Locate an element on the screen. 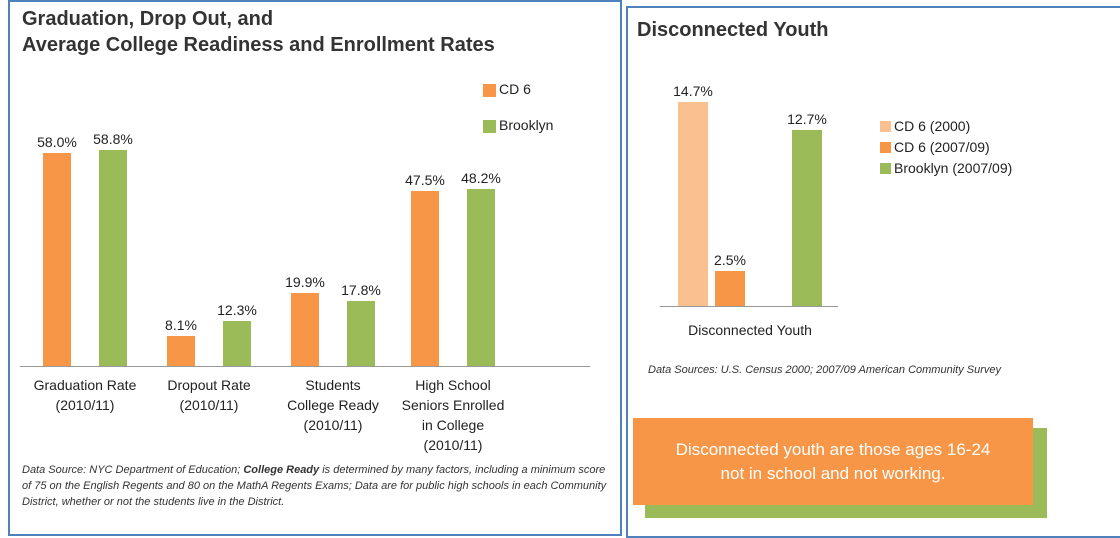  x-tick-label: Disconnected Youth is located at coordinates (750, 330).